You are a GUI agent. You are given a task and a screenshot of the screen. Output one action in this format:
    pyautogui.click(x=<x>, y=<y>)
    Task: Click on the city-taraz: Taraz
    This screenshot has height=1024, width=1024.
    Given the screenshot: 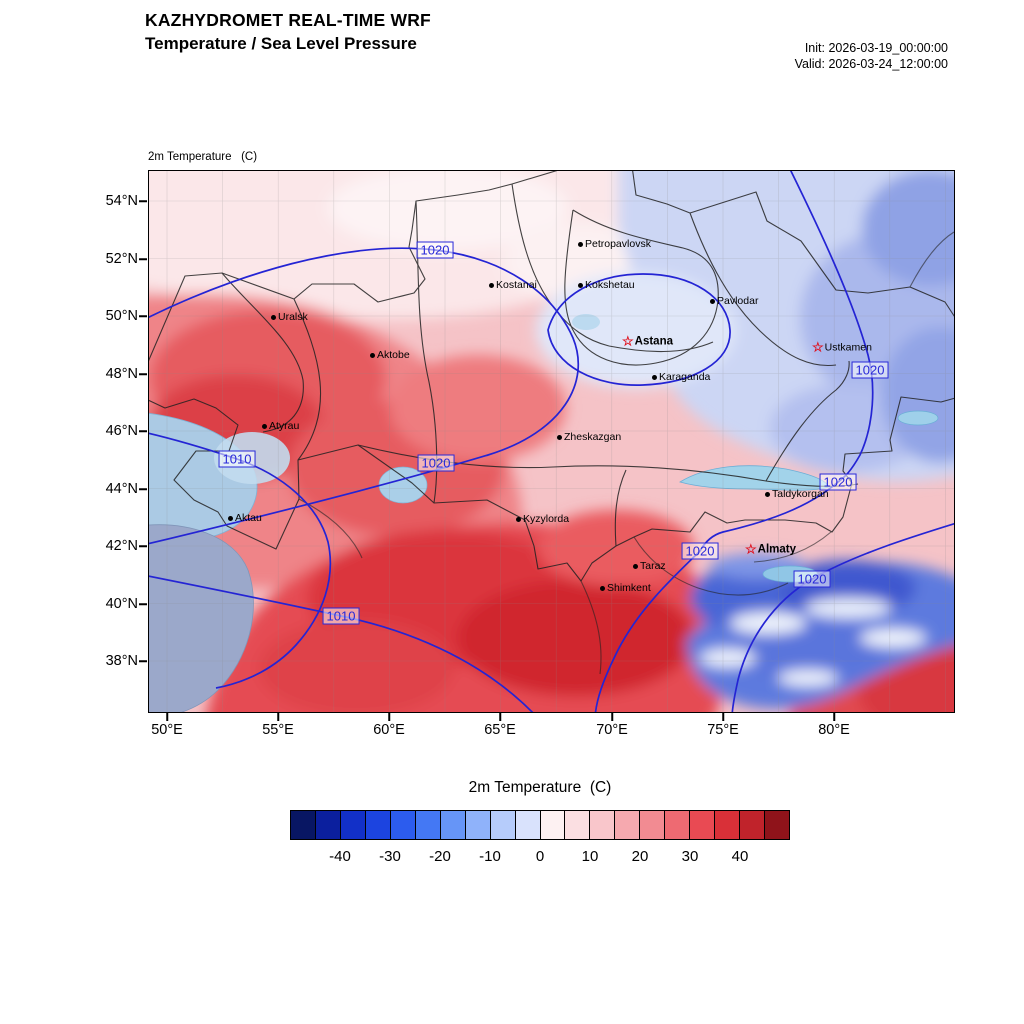 What is the action you would take?
    pyautogui.click(x=649, y=566)
    